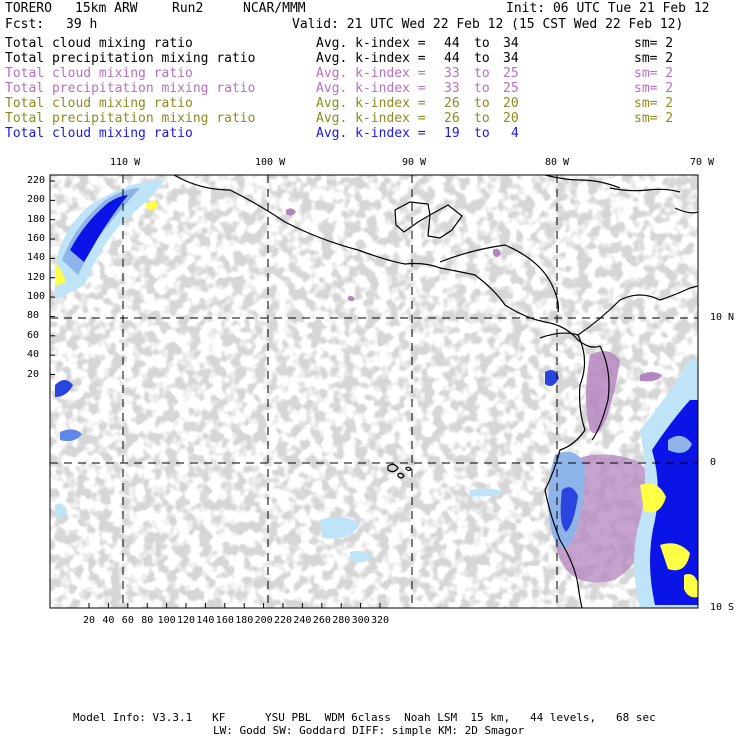 This screenshot has width=740, height=740. I want to click on x-tick-label: 40, so click(108, 620).